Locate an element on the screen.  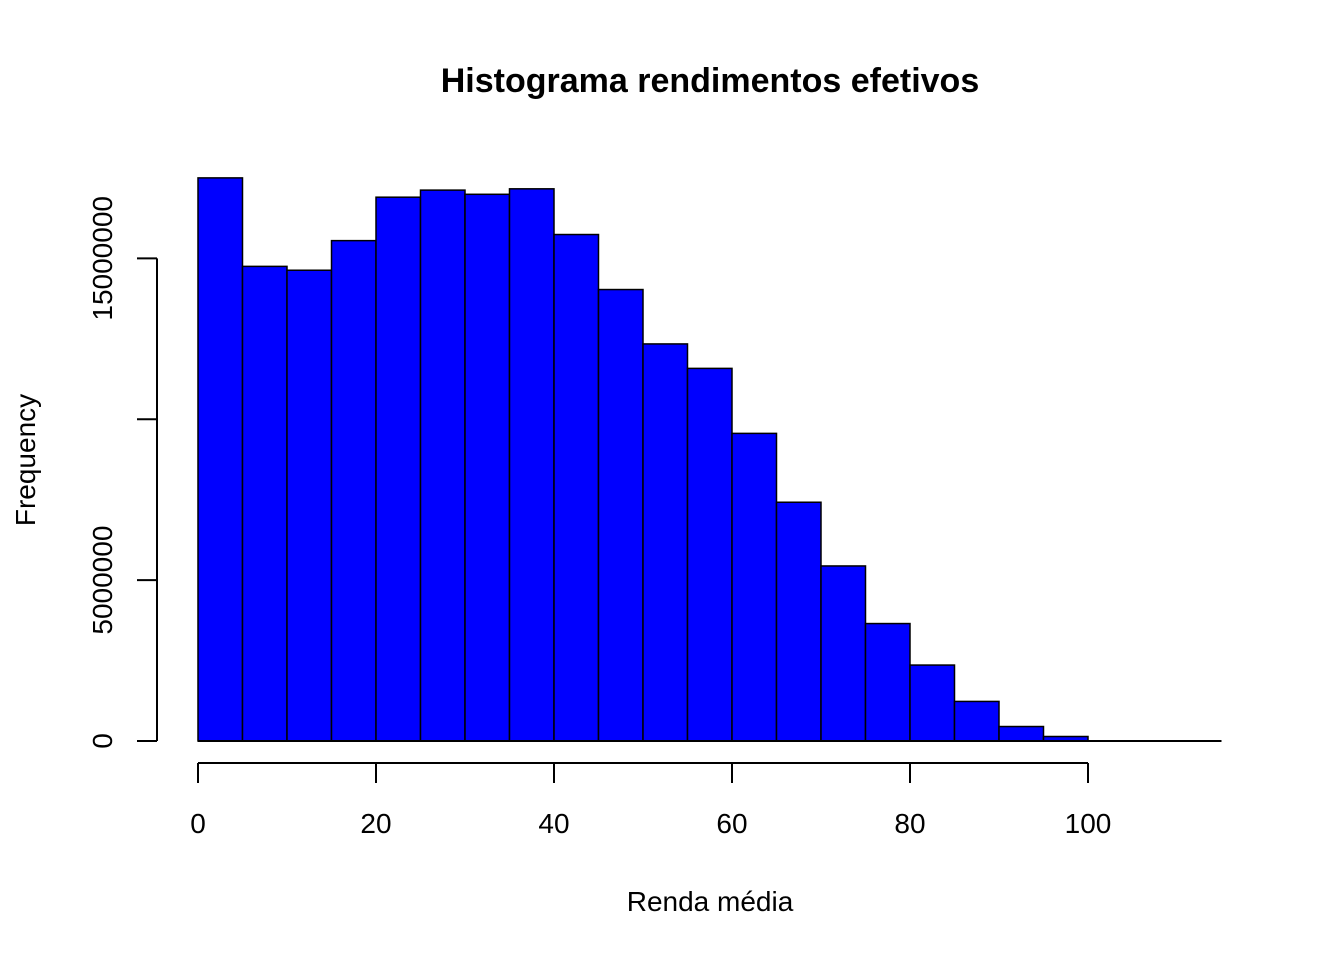
y-axis-label: Frequency is located at coordinates (25, 460).